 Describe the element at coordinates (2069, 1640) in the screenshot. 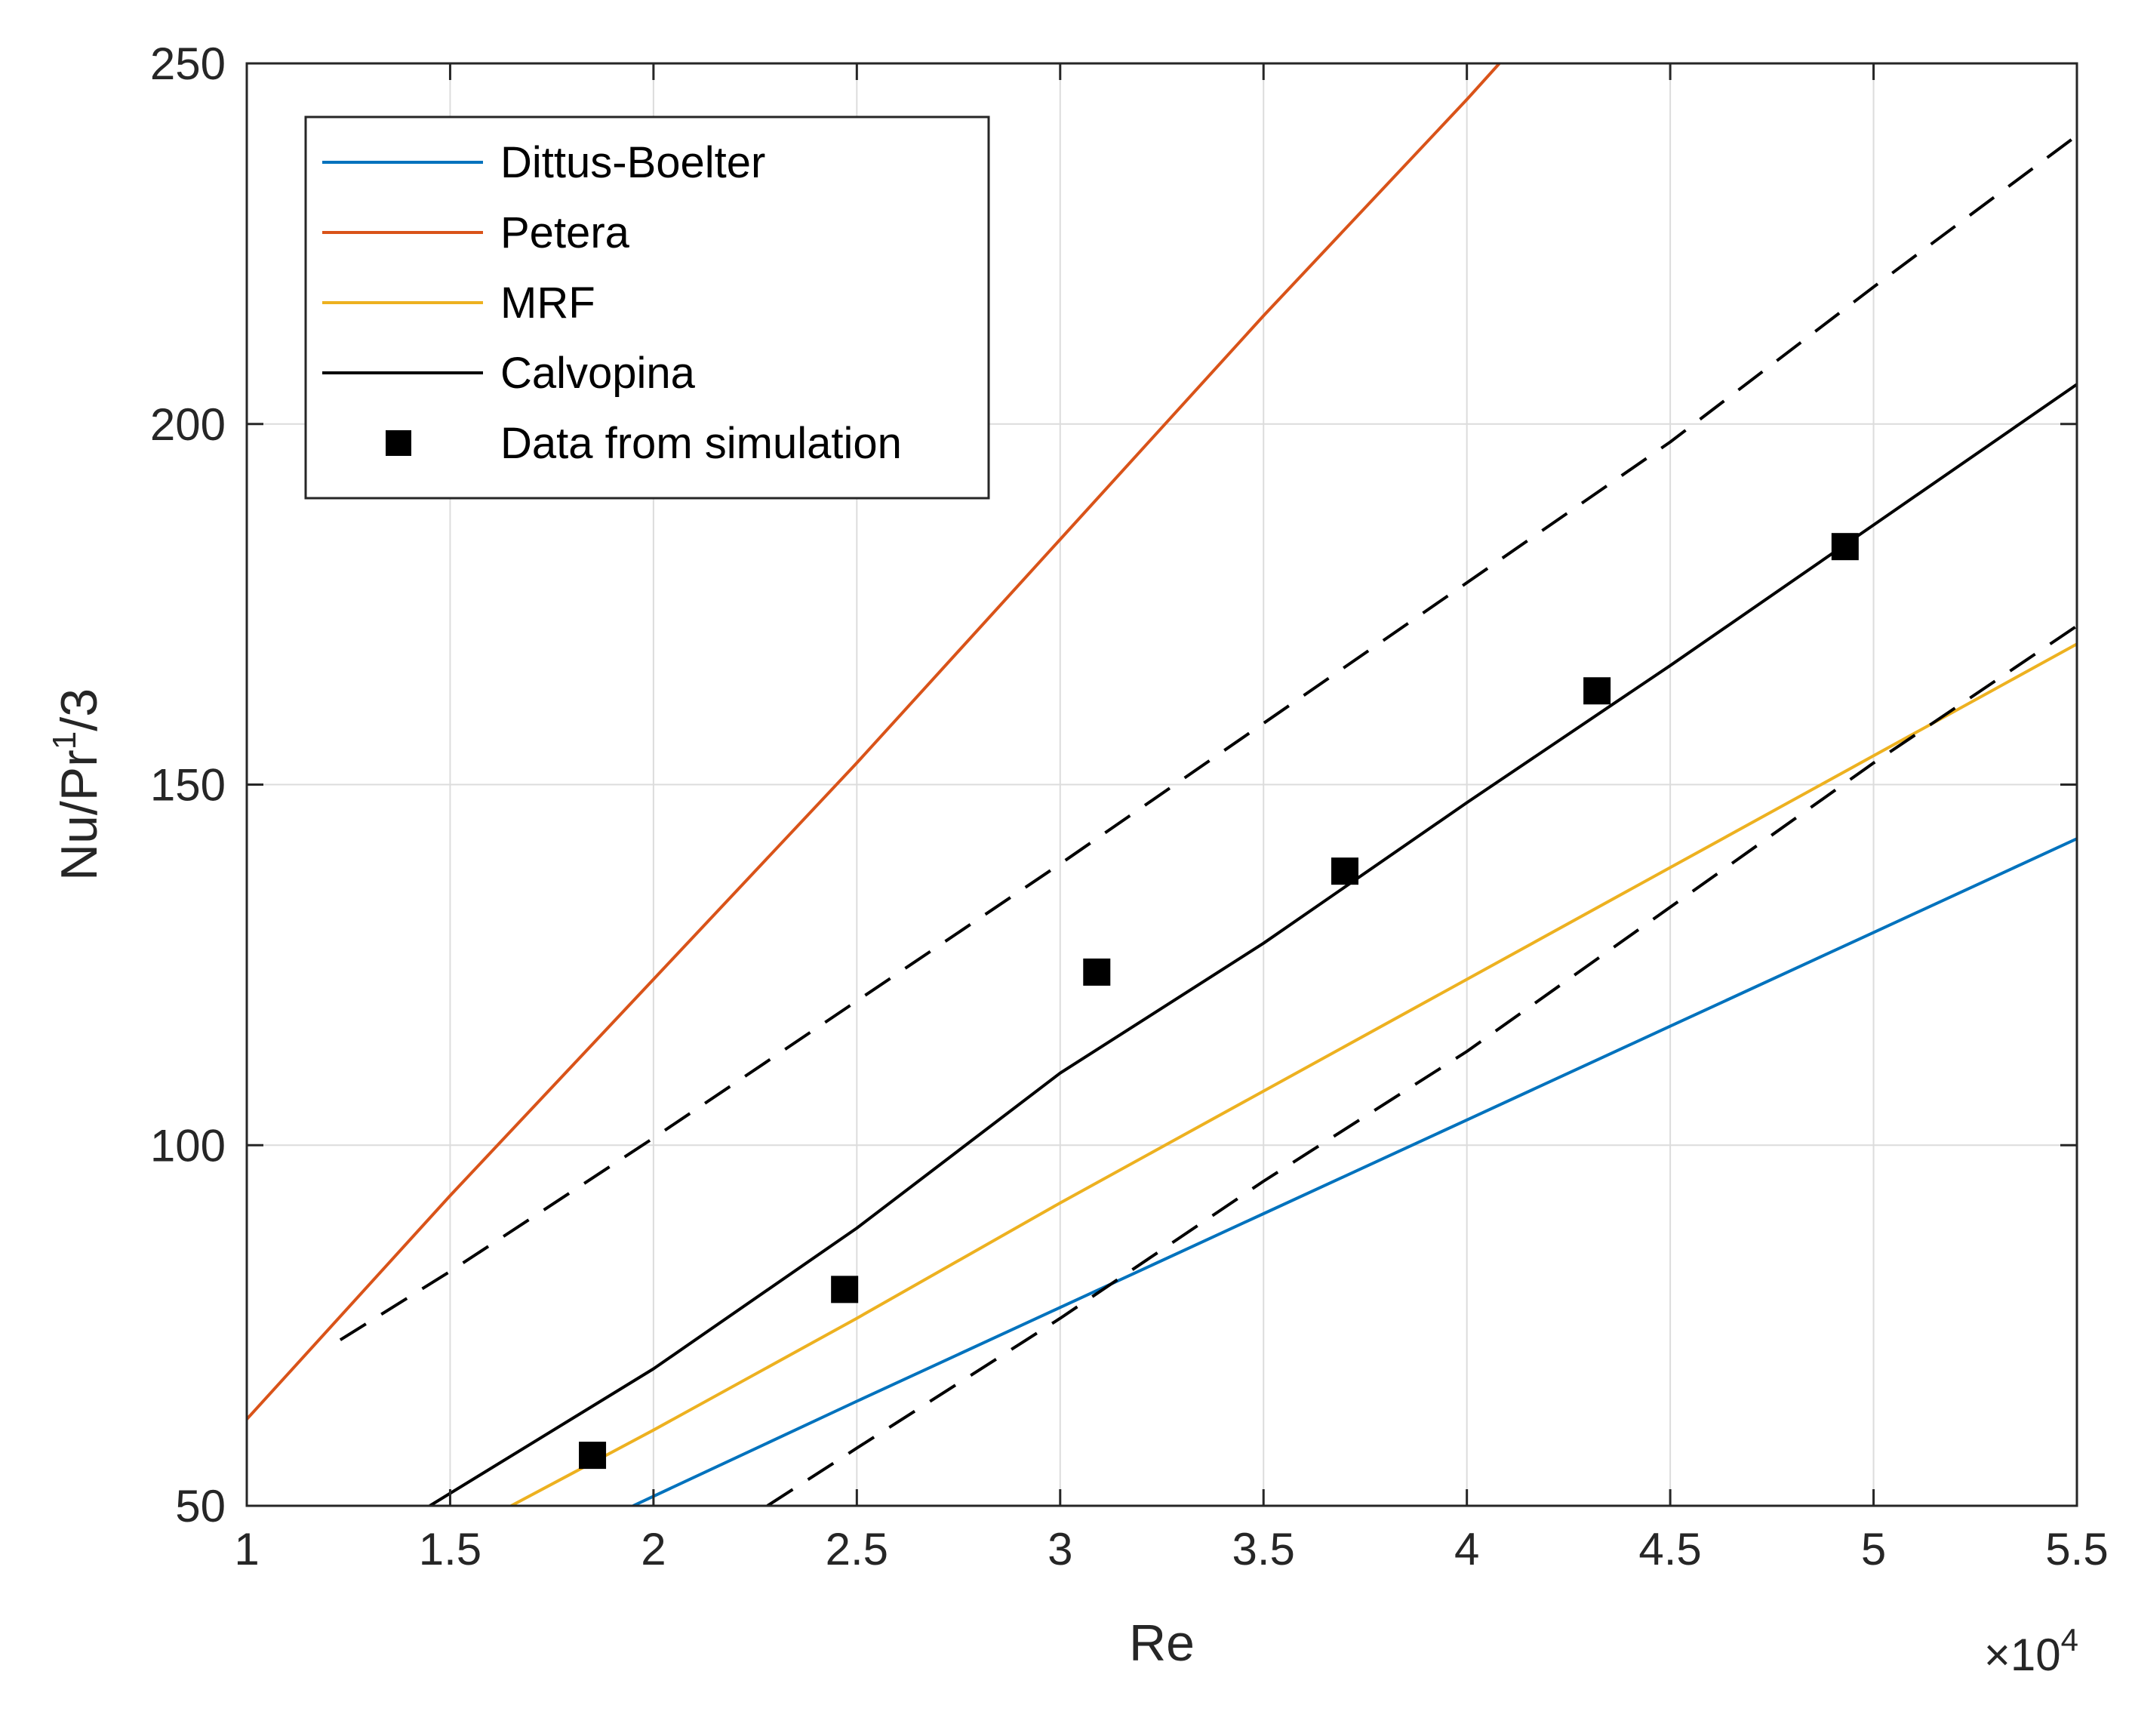

I see `x-axis-multiplier-exponent: 4` at that location.